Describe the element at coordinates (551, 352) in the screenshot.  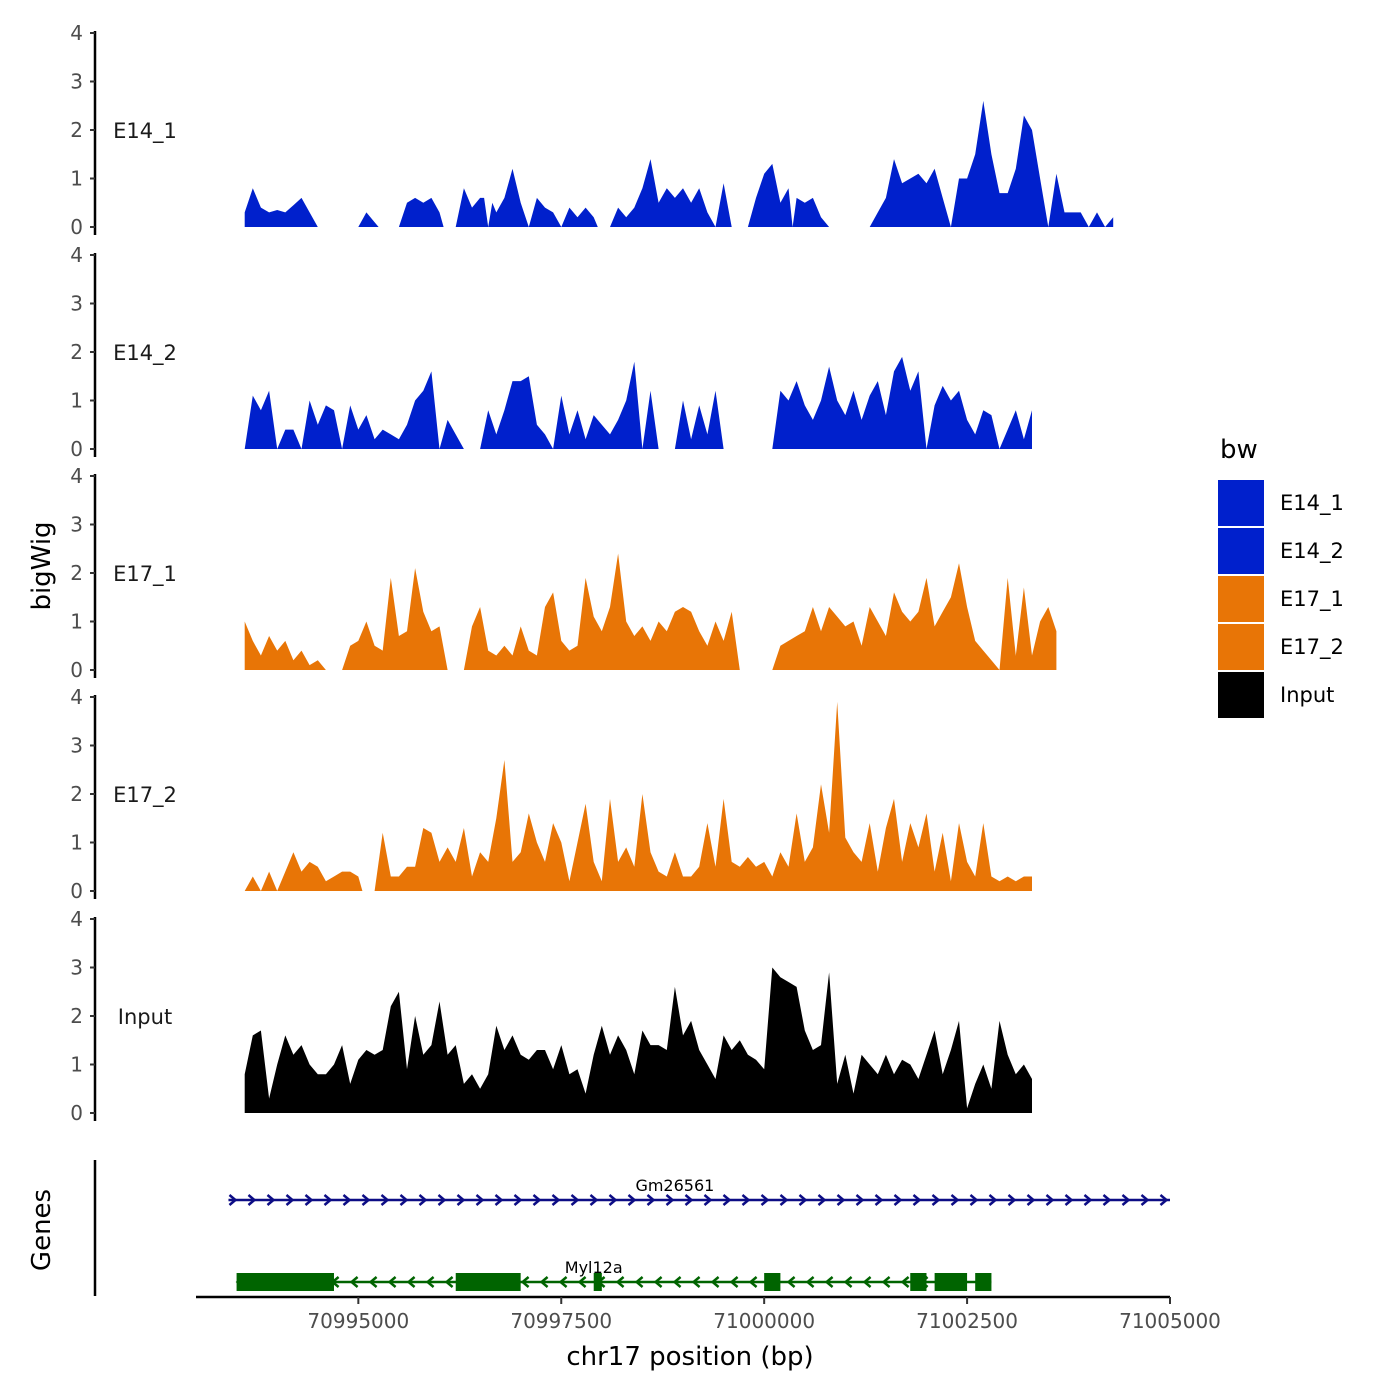
I see `track-e14-2: 0 1 2 3 4 E14_2` at that location.